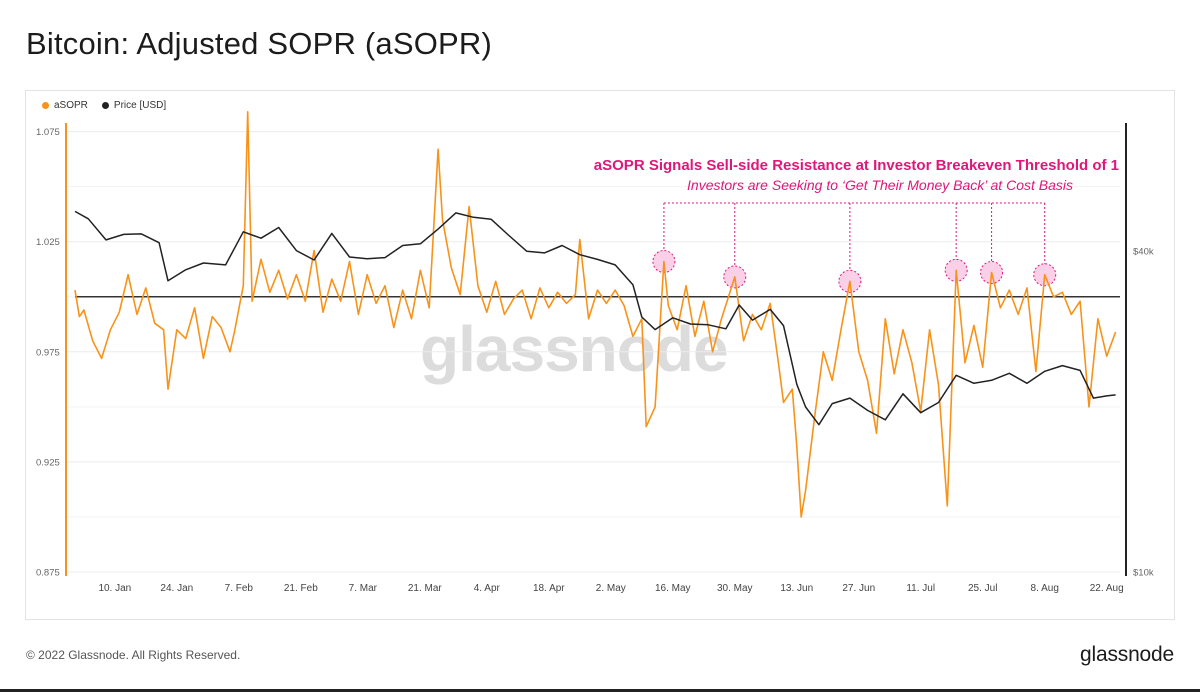 The image size is (1200, 692). I want to click on y-left-tick-label: 1.025, so click(48, 242).